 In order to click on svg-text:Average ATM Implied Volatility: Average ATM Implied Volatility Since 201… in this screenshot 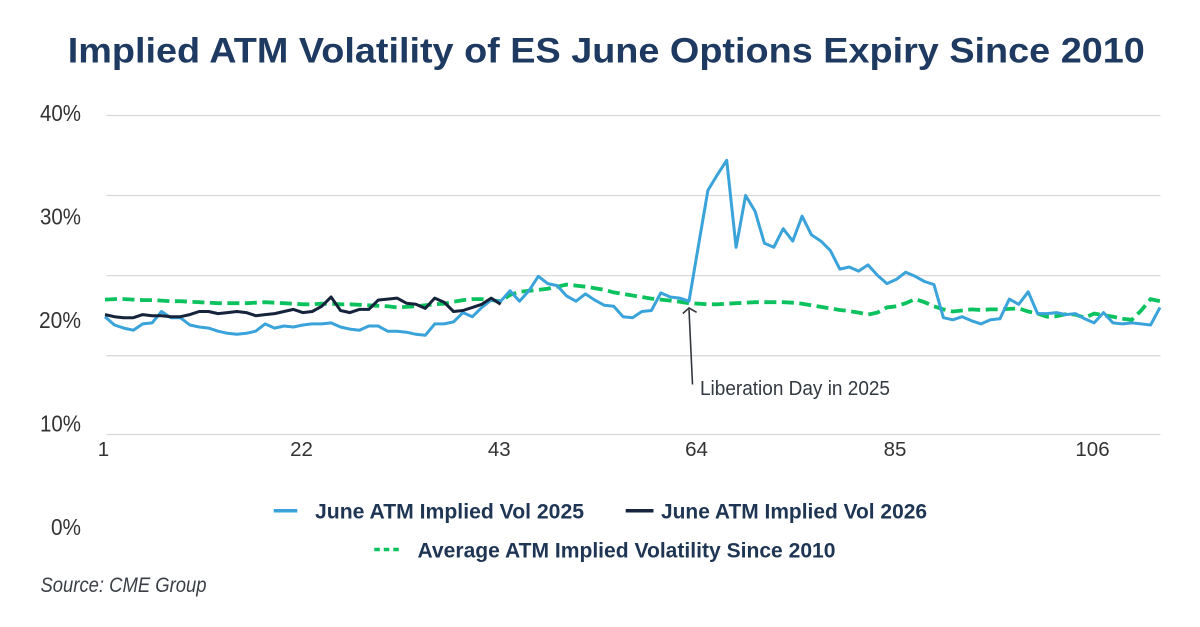, I will do `click(627, 551)`.